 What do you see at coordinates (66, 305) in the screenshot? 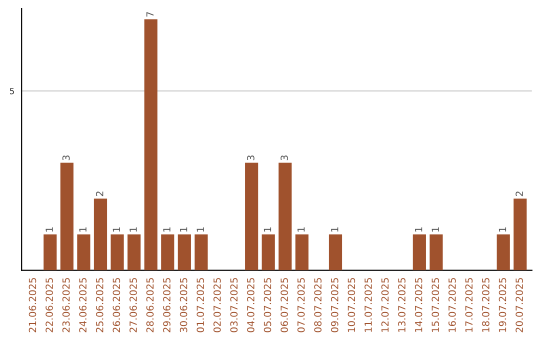
I see `x-tick-label: 23.06.2025` at bounding box center [66, 305].